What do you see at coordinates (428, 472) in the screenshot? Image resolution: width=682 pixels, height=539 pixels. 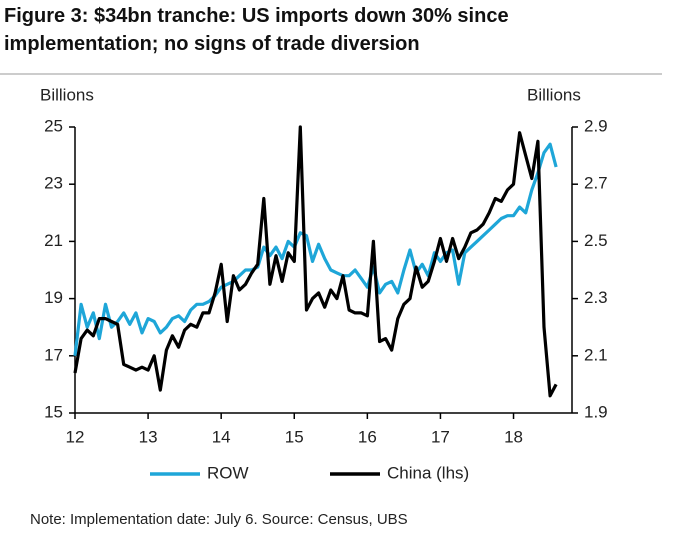 I see `legend-label: China (lhs)` at bounding box center [428, 472].